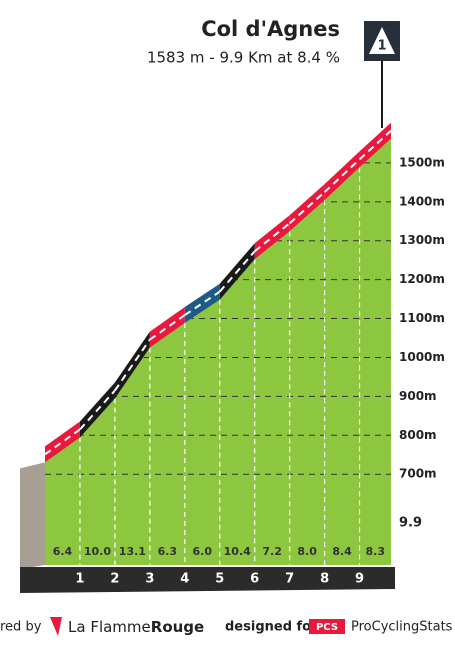 This screenshot has height=647, width=455. Describe the element at coordinates (271, 627) in the screenshot. I see `footer-text: designed for` at that location.